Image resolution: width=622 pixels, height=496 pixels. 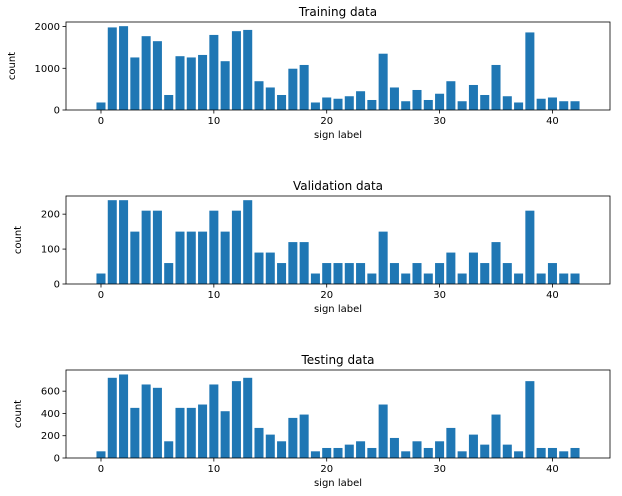 What do you see at coordinates (552, 469) in the screenshot?
I see `x-tick-label: 40` at bounding box center [552, 469].